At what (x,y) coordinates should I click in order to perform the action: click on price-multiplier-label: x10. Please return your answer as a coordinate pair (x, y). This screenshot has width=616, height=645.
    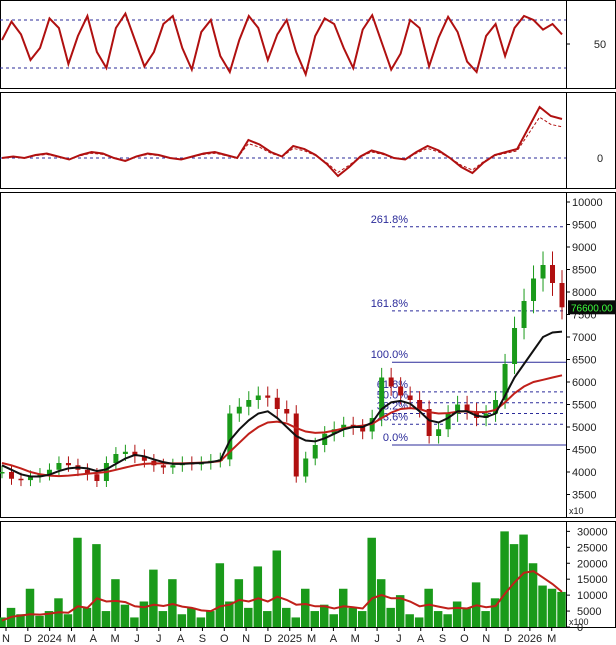
    Looking at the image, I should click on (576, 511).